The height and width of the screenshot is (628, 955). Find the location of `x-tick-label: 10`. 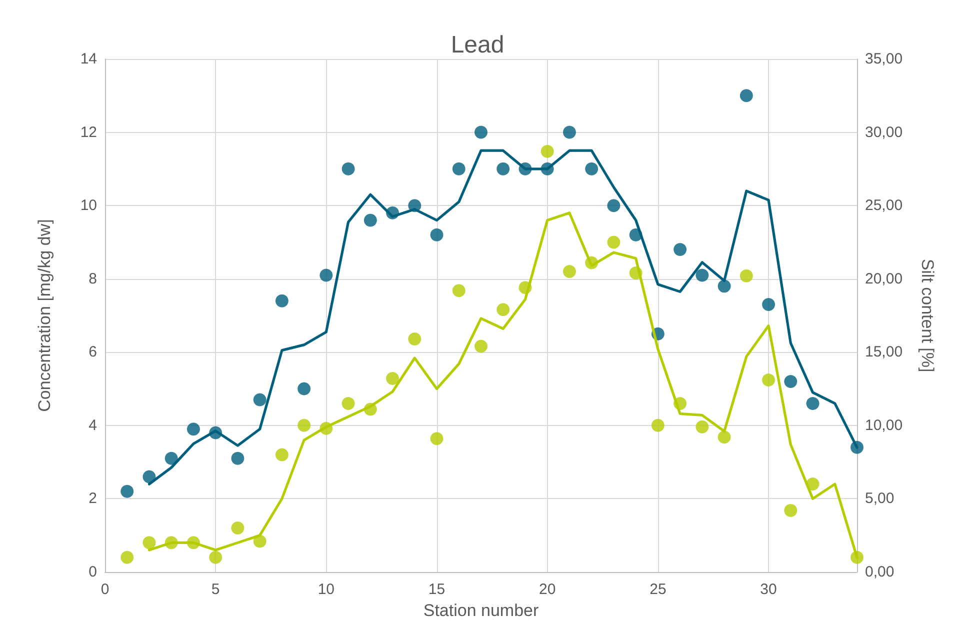

x-tick-label: 10 is located at coordinates (326, 589).